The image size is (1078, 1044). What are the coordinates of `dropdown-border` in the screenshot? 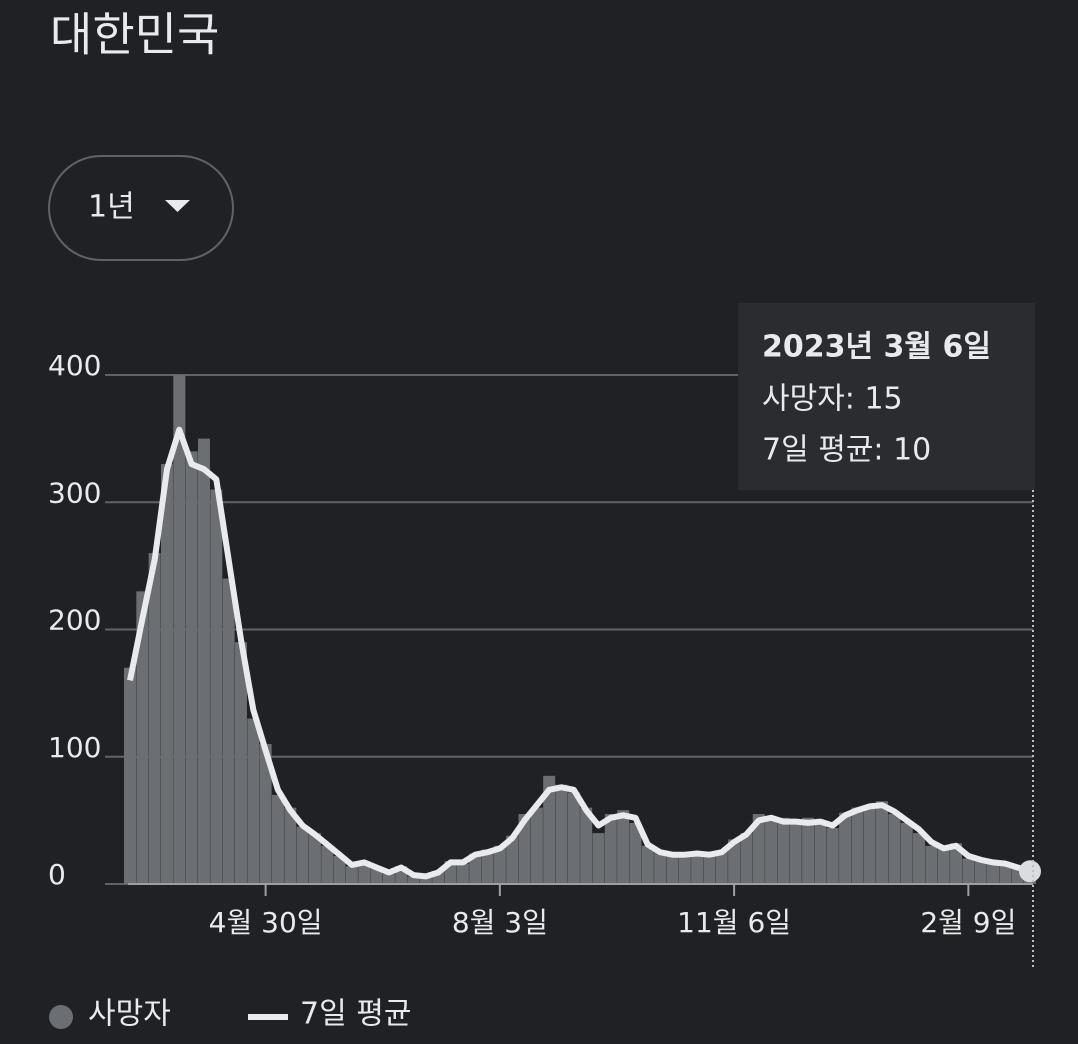 It's located at (141, 208).